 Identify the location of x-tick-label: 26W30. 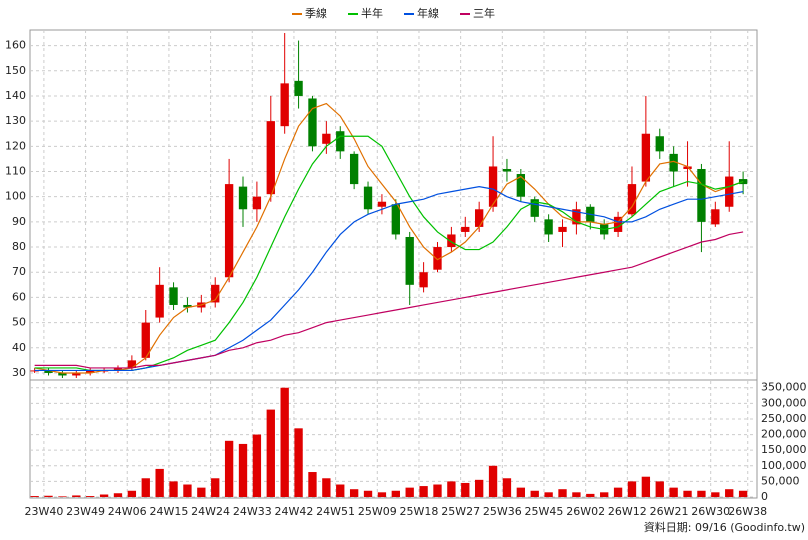
(710, 511).